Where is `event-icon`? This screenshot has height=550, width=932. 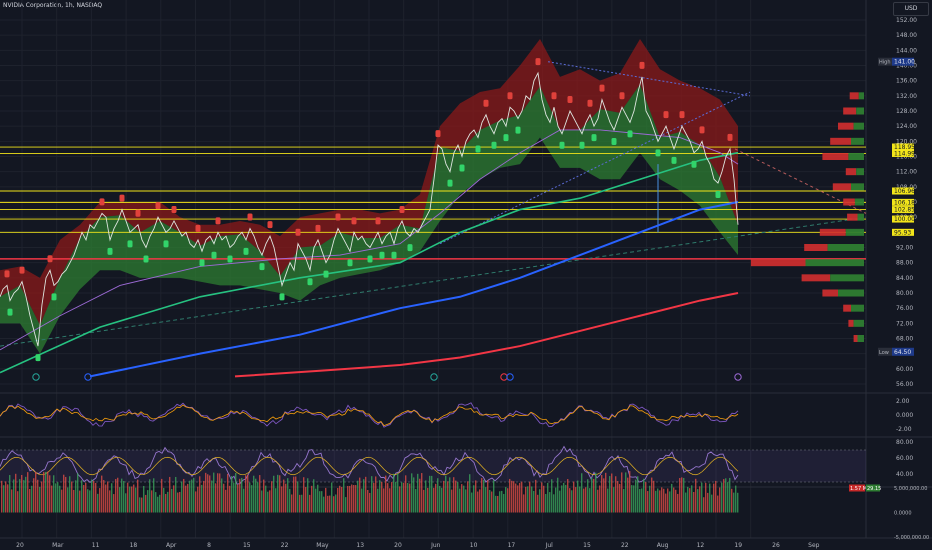
event-icon is located at coordinates (36, 377).